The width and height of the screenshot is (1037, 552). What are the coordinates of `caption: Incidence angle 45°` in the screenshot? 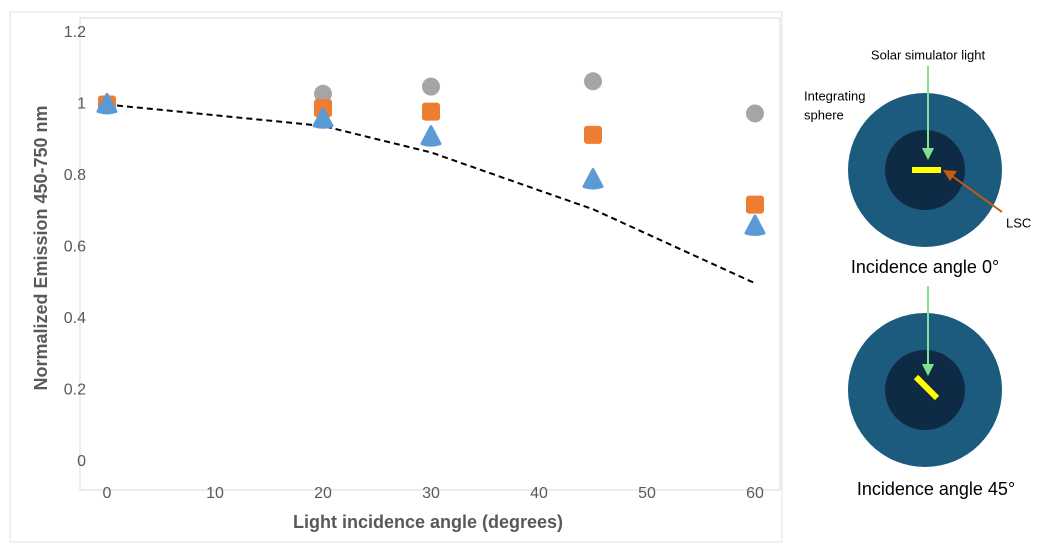 It's located at (936, 489).